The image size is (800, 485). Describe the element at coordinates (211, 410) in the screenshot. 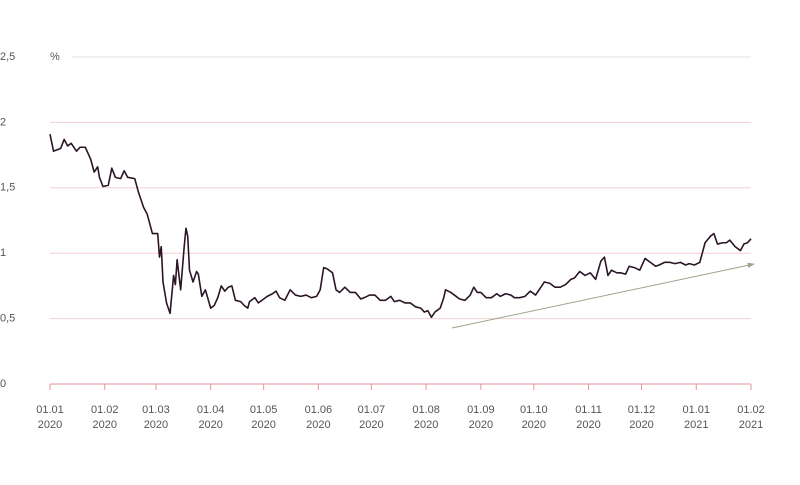

I see `x-tick-label: 01.04` at that location.